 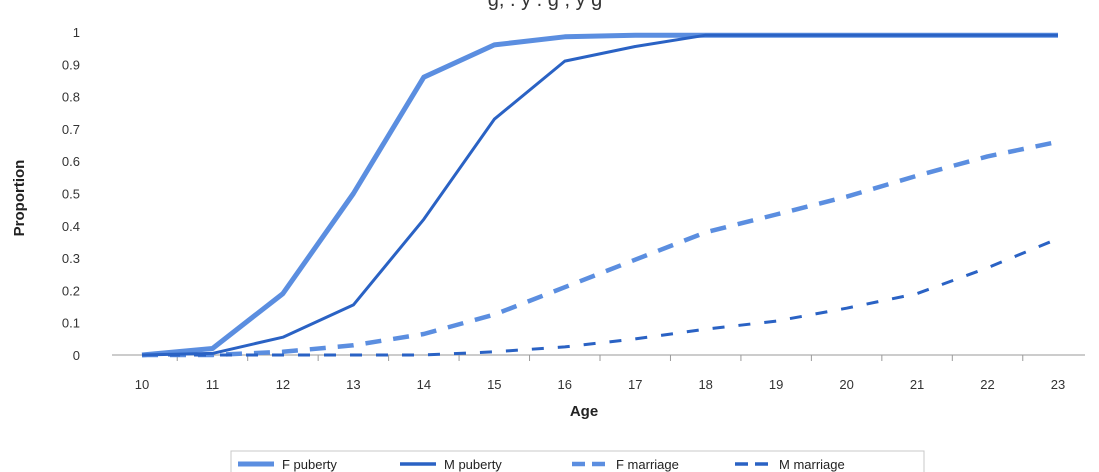 What do you see at coordinates (353, 384) in the screenshot?
I see `x-tick-label: 13` at bounding box center [353, 384].